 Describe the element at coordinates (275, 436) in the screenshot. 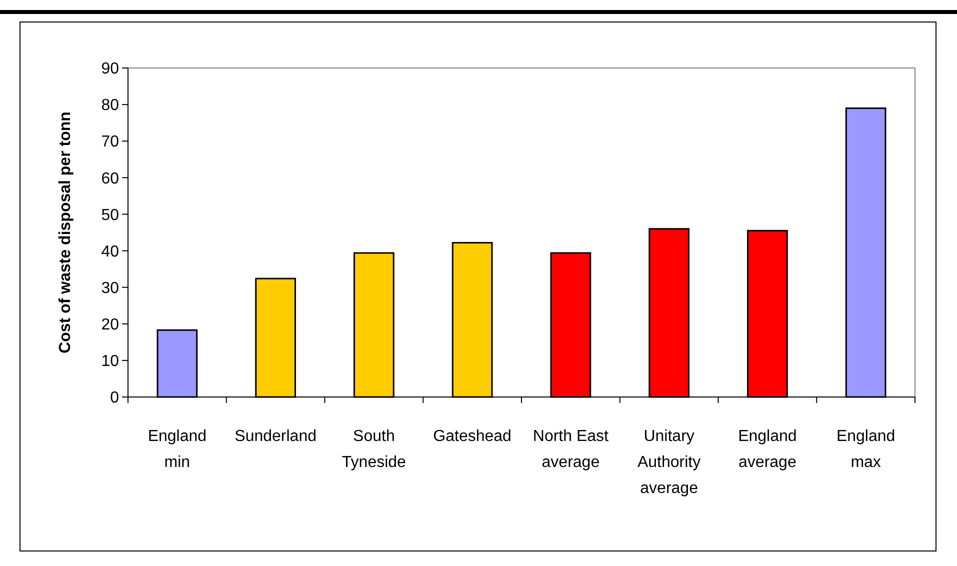

I see `x-tick-label: Sunderland` at that location.